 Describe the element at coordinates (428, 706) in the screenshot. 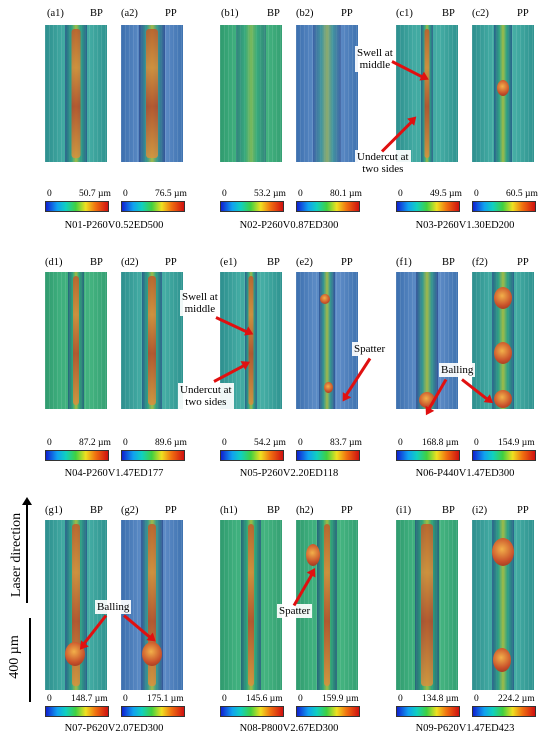

I see `color-scale-i1: 0 134.8 µm` at that location.